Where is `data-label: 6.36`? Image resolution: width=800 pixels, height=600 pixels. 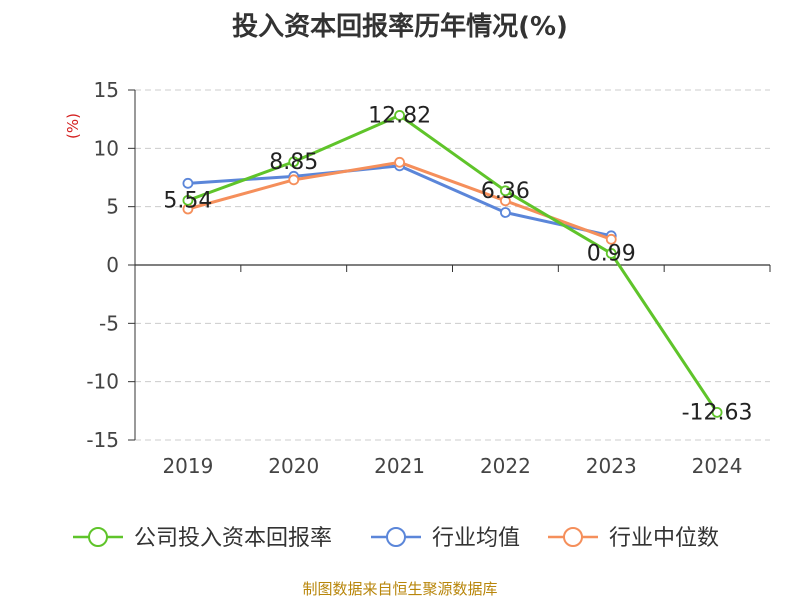 data-label: 6.36 is located at coordinates (505, 191).